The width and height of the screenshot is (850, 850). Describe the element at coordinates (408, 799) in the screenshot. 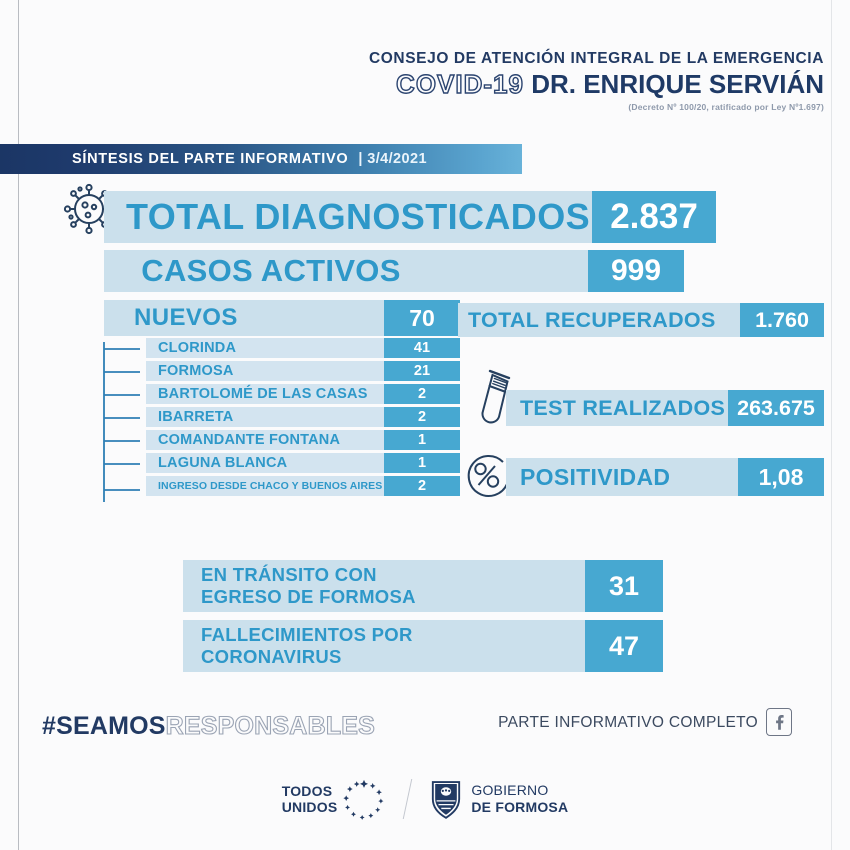

I see `logo-divider` at that location.